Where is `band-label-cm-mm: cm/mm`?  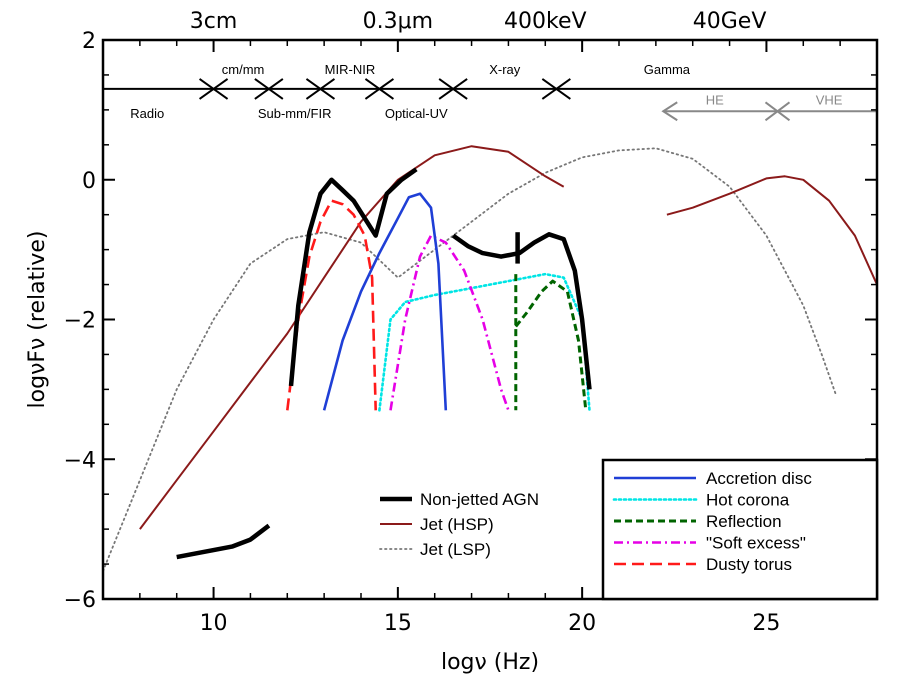
band-label-cm-mm: cm/mm is located at coordinates (243, 69).